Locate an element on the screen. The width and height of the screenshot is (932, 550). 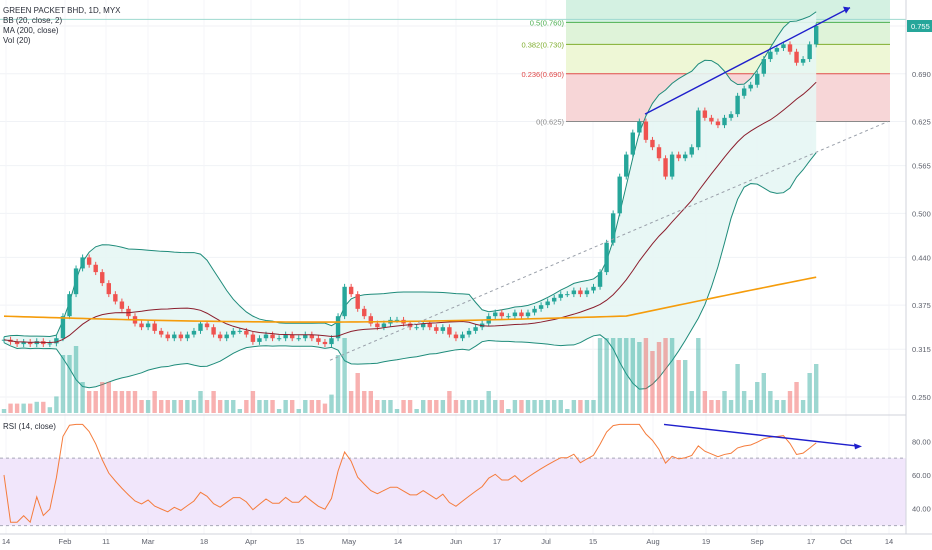
price-tick-label: 0.500 is located at coordinates (921, 213).